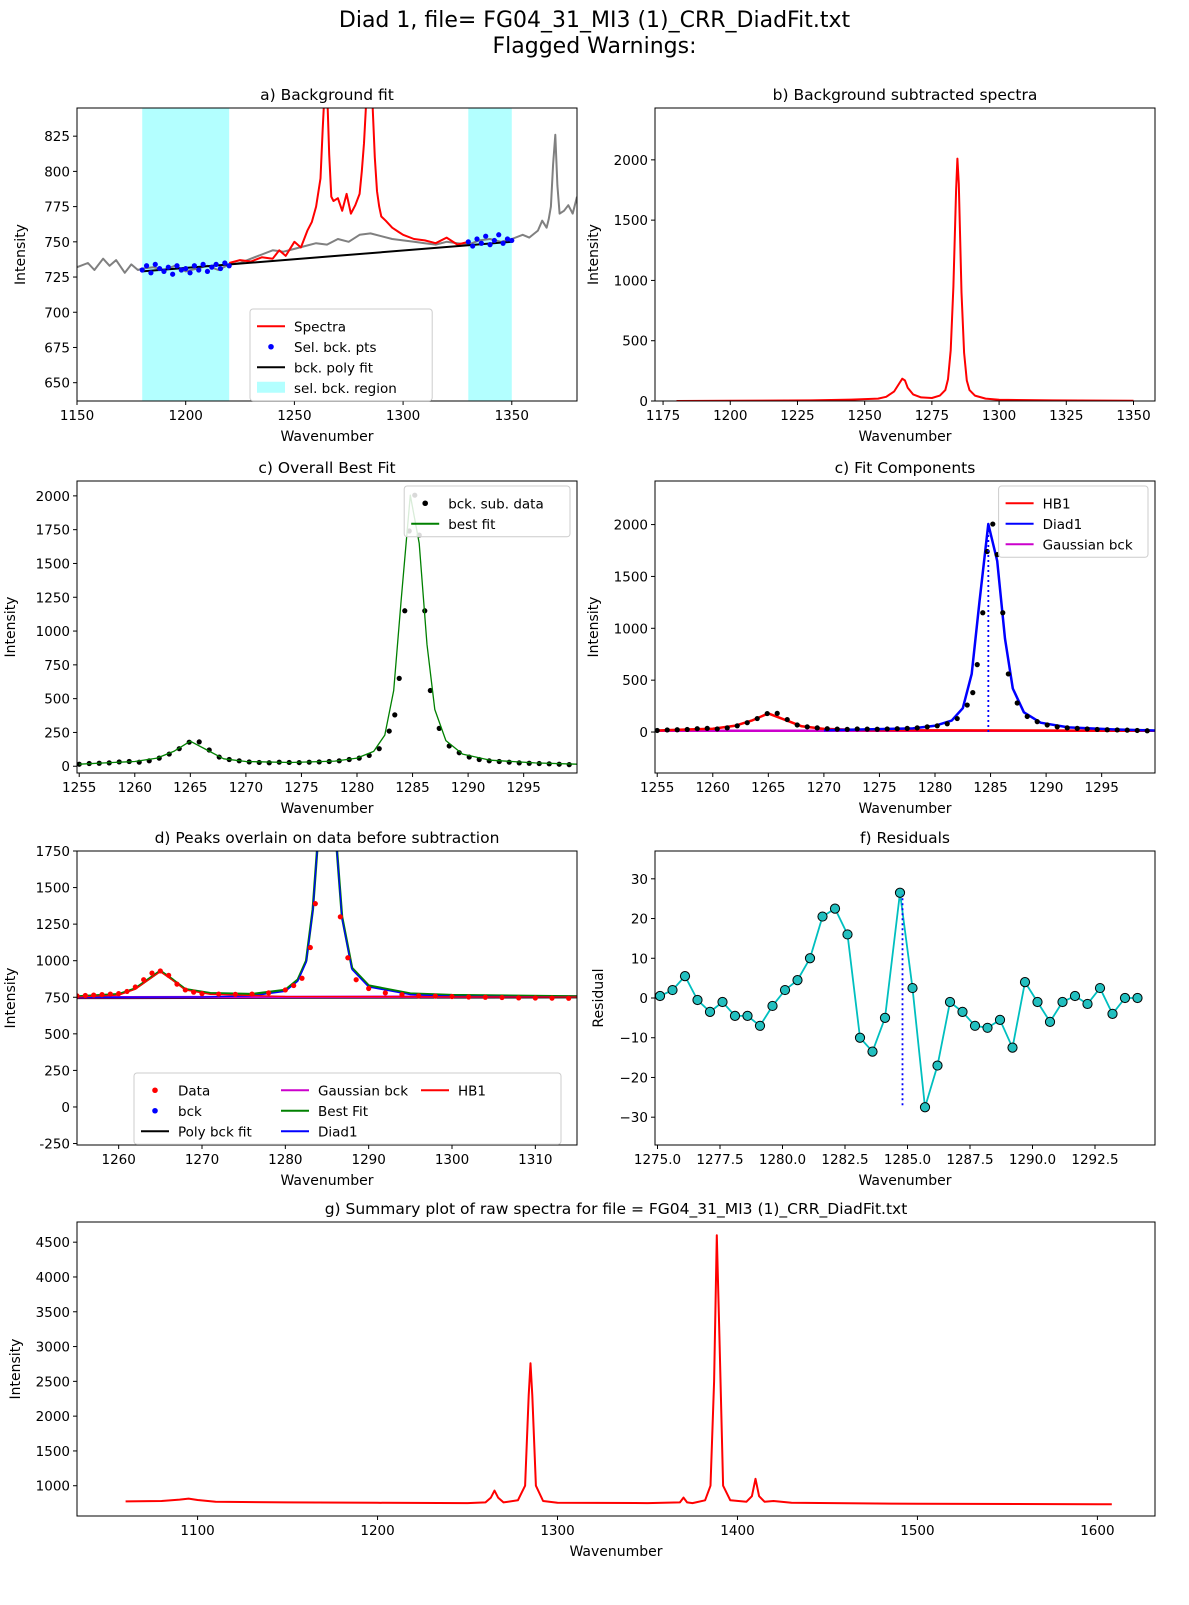 Image resolution: width=1189 pixels, height=1605 pixels. What do you see at coordinates (471, 525) in the screenshot?
I see `legend-label: best fit` at bounding box center [471, 525].